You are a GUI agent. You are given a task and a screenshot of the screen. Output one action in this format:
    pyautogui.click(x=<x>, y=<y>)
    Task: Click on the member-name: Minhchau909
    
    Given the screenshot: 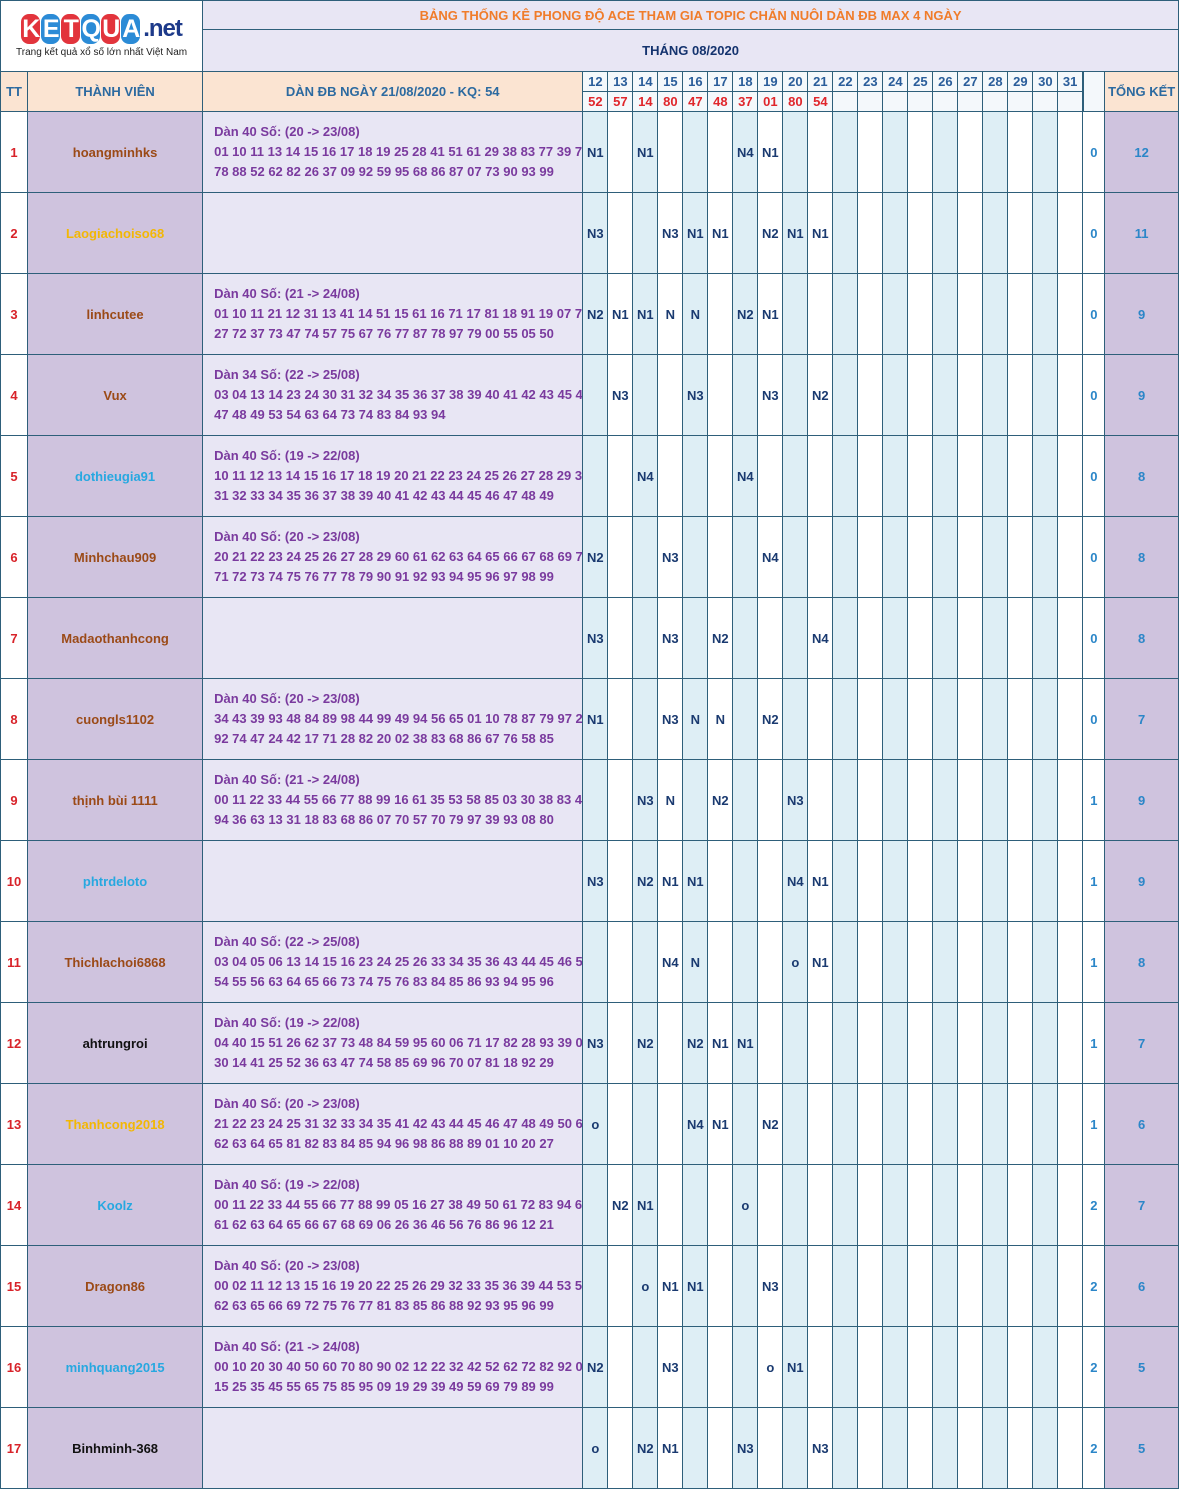 What is the action you would take?
    pyautogui.click(x=115, y=557)
    